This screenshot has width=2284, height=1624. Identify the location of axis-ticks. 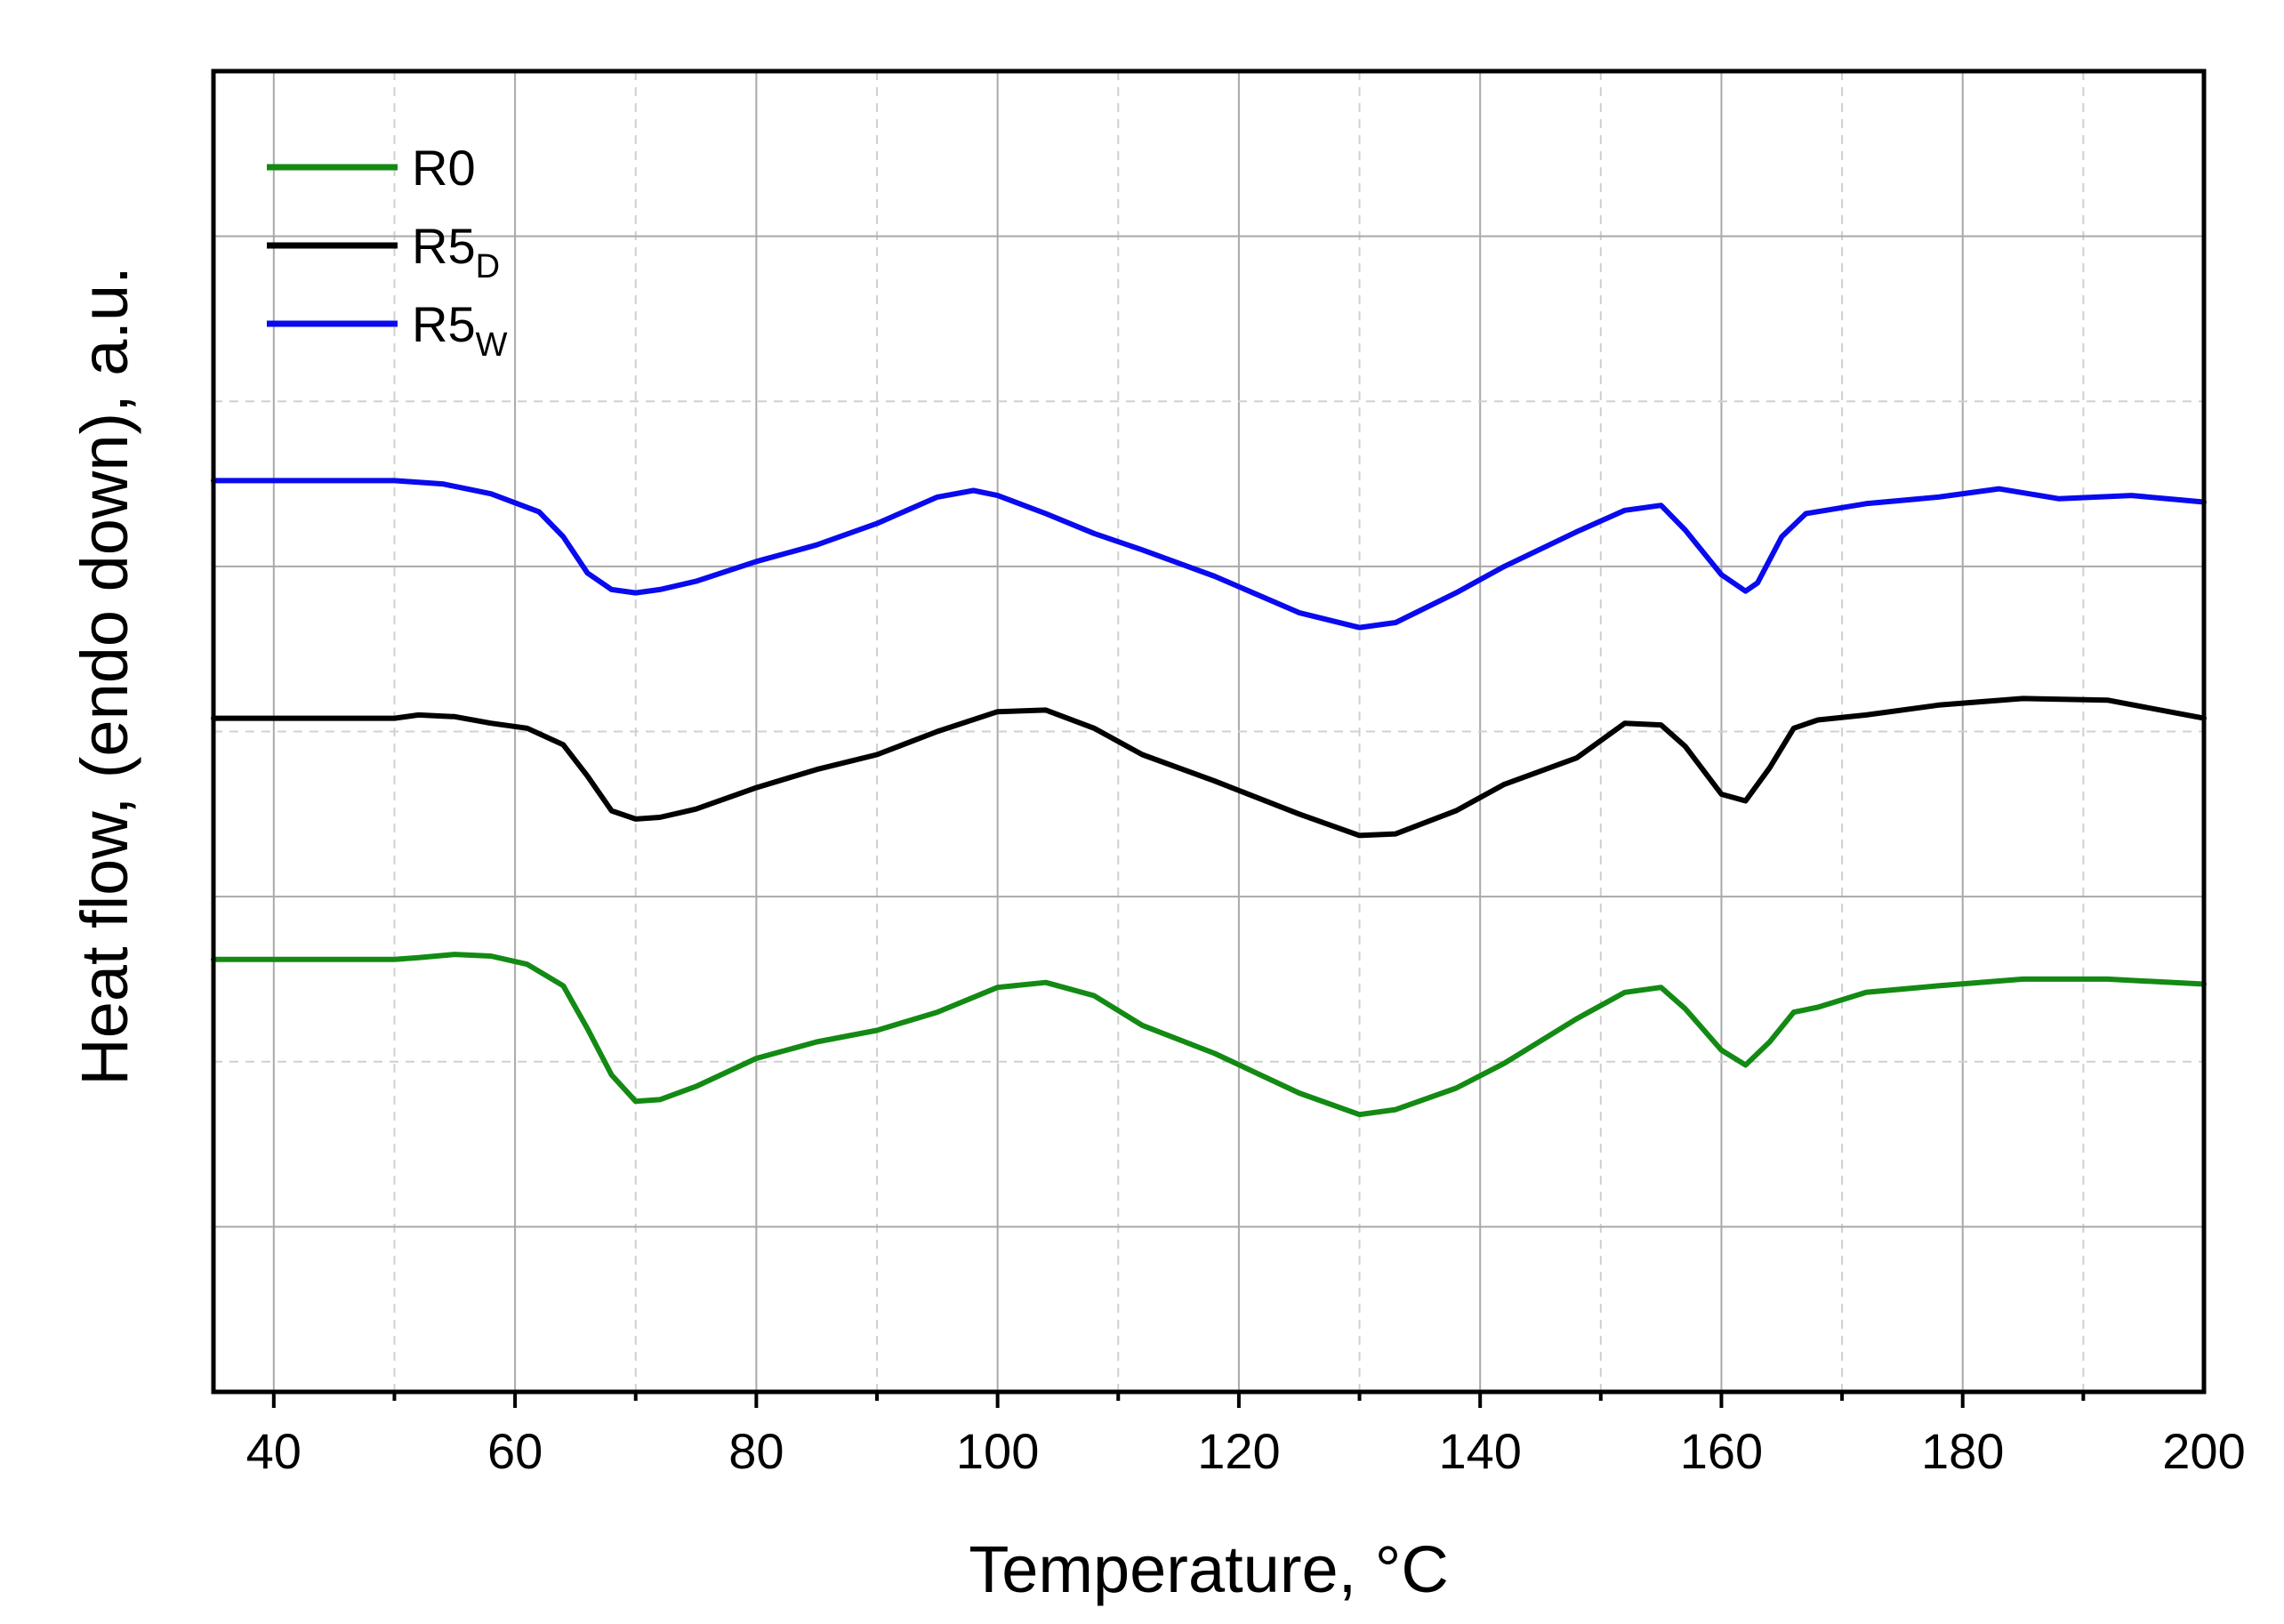
(1178, 1400).